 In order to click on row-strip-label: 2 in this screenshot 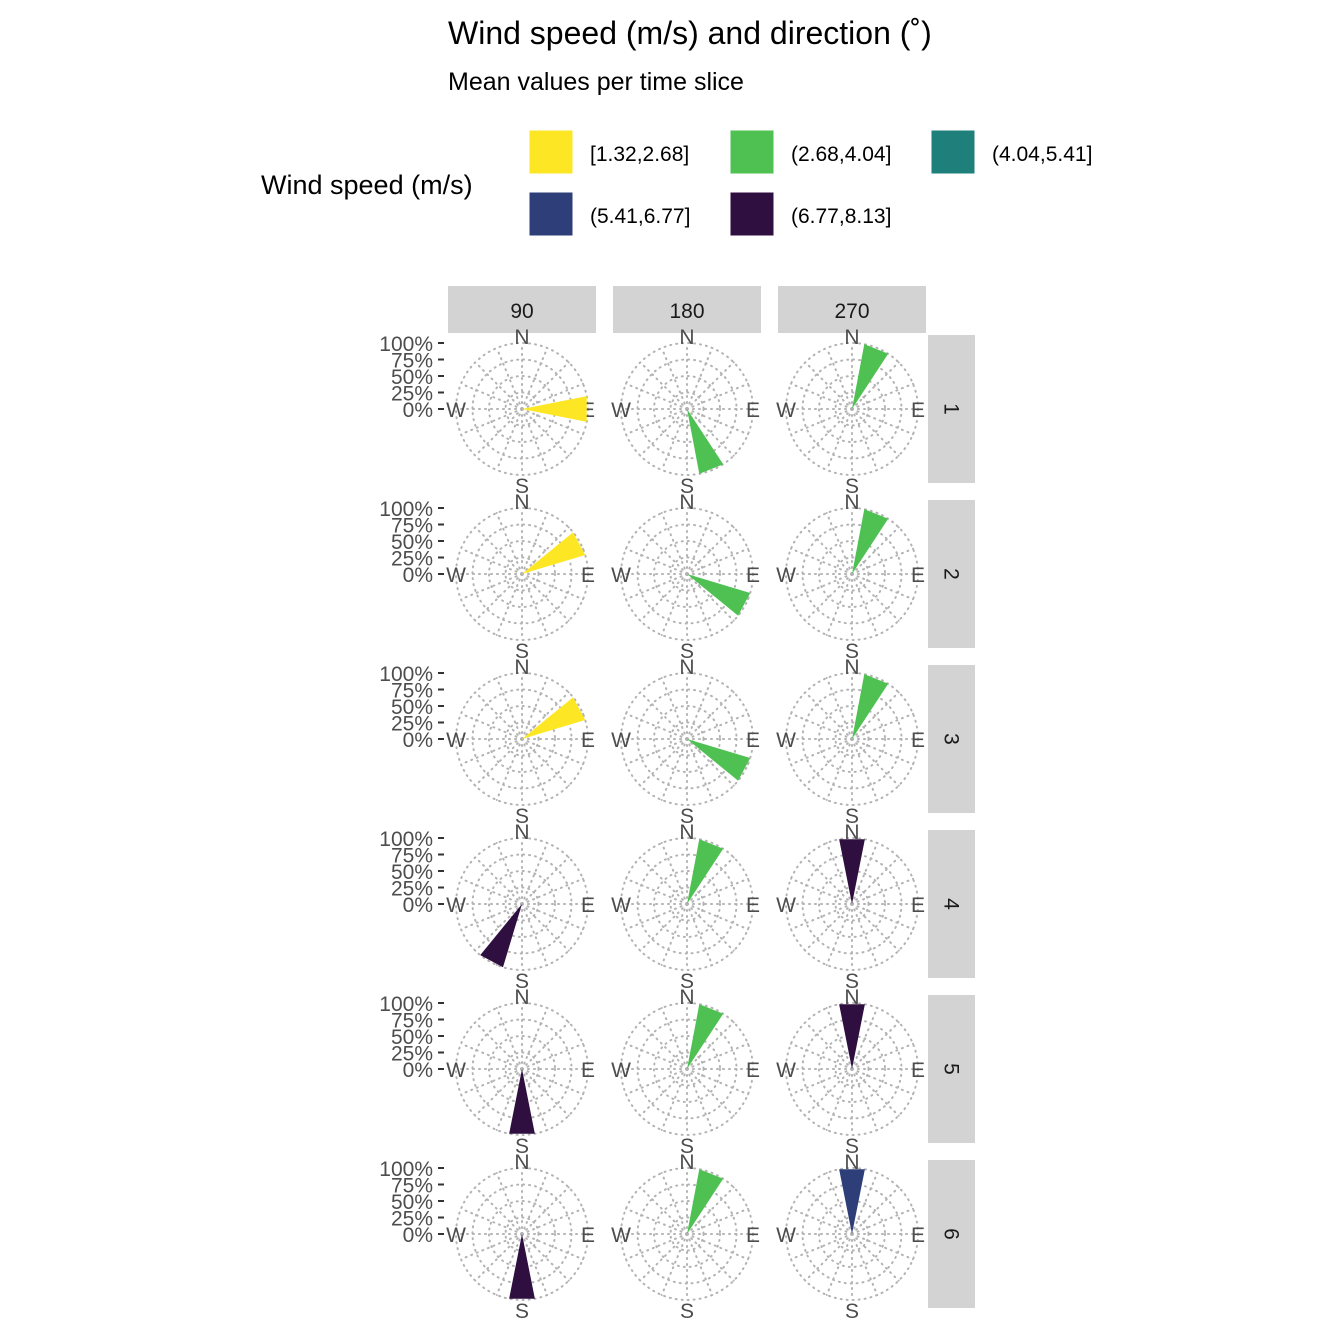, I will do `click(951, 574)`.